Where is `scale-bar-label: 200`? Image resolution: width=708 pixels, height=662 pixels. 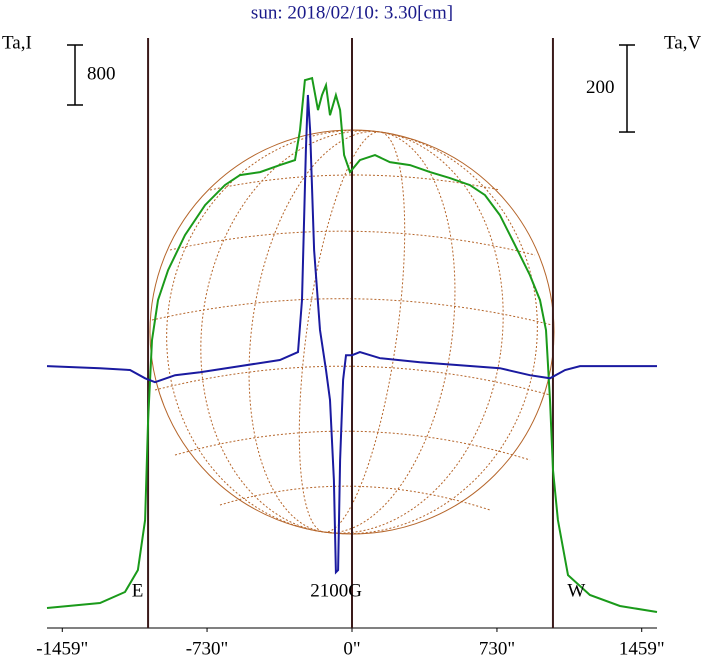
scale-bar-label: 200 is located at coordinates (600, 87).